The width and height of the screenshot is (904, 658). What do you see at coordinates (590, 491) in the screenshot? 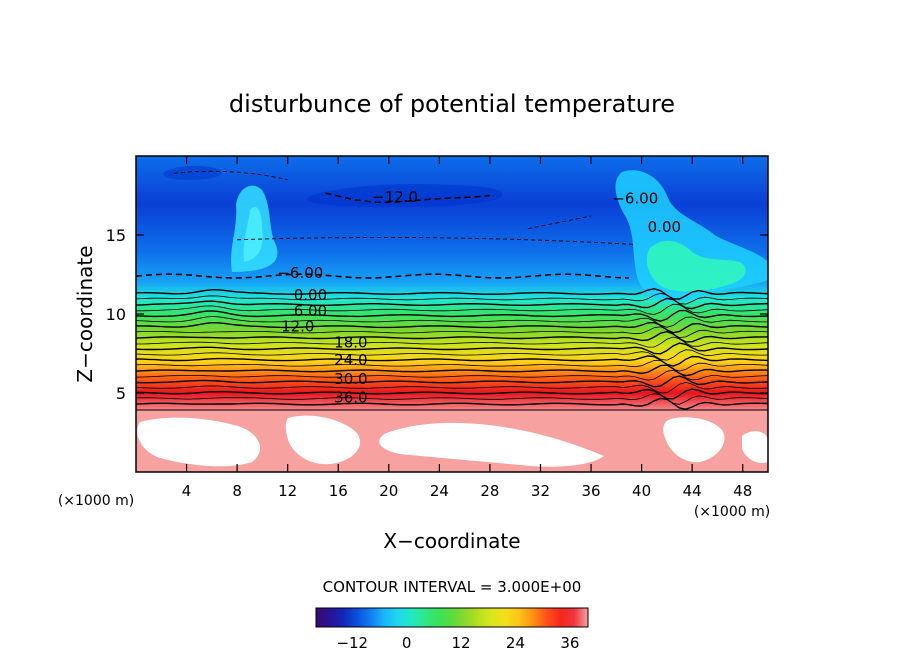
I see `x-tick-label: 36` at bounding box center [590, 491].